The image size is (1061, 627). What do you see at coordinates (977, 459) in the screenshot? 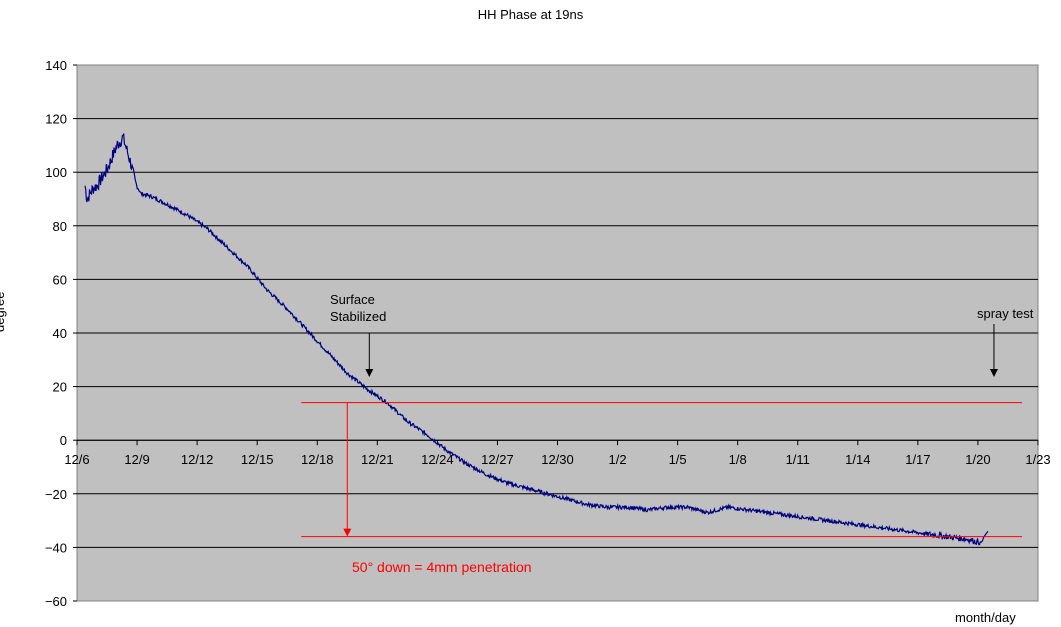
I see `x-tick-label: 1/20` at bounding box center [977, 459].